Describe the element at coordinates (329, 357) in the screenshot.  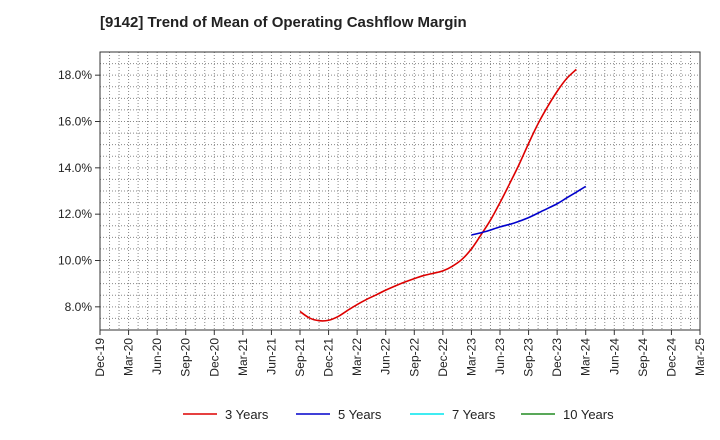
I see `x-tick-label: Dec-21` at that location.